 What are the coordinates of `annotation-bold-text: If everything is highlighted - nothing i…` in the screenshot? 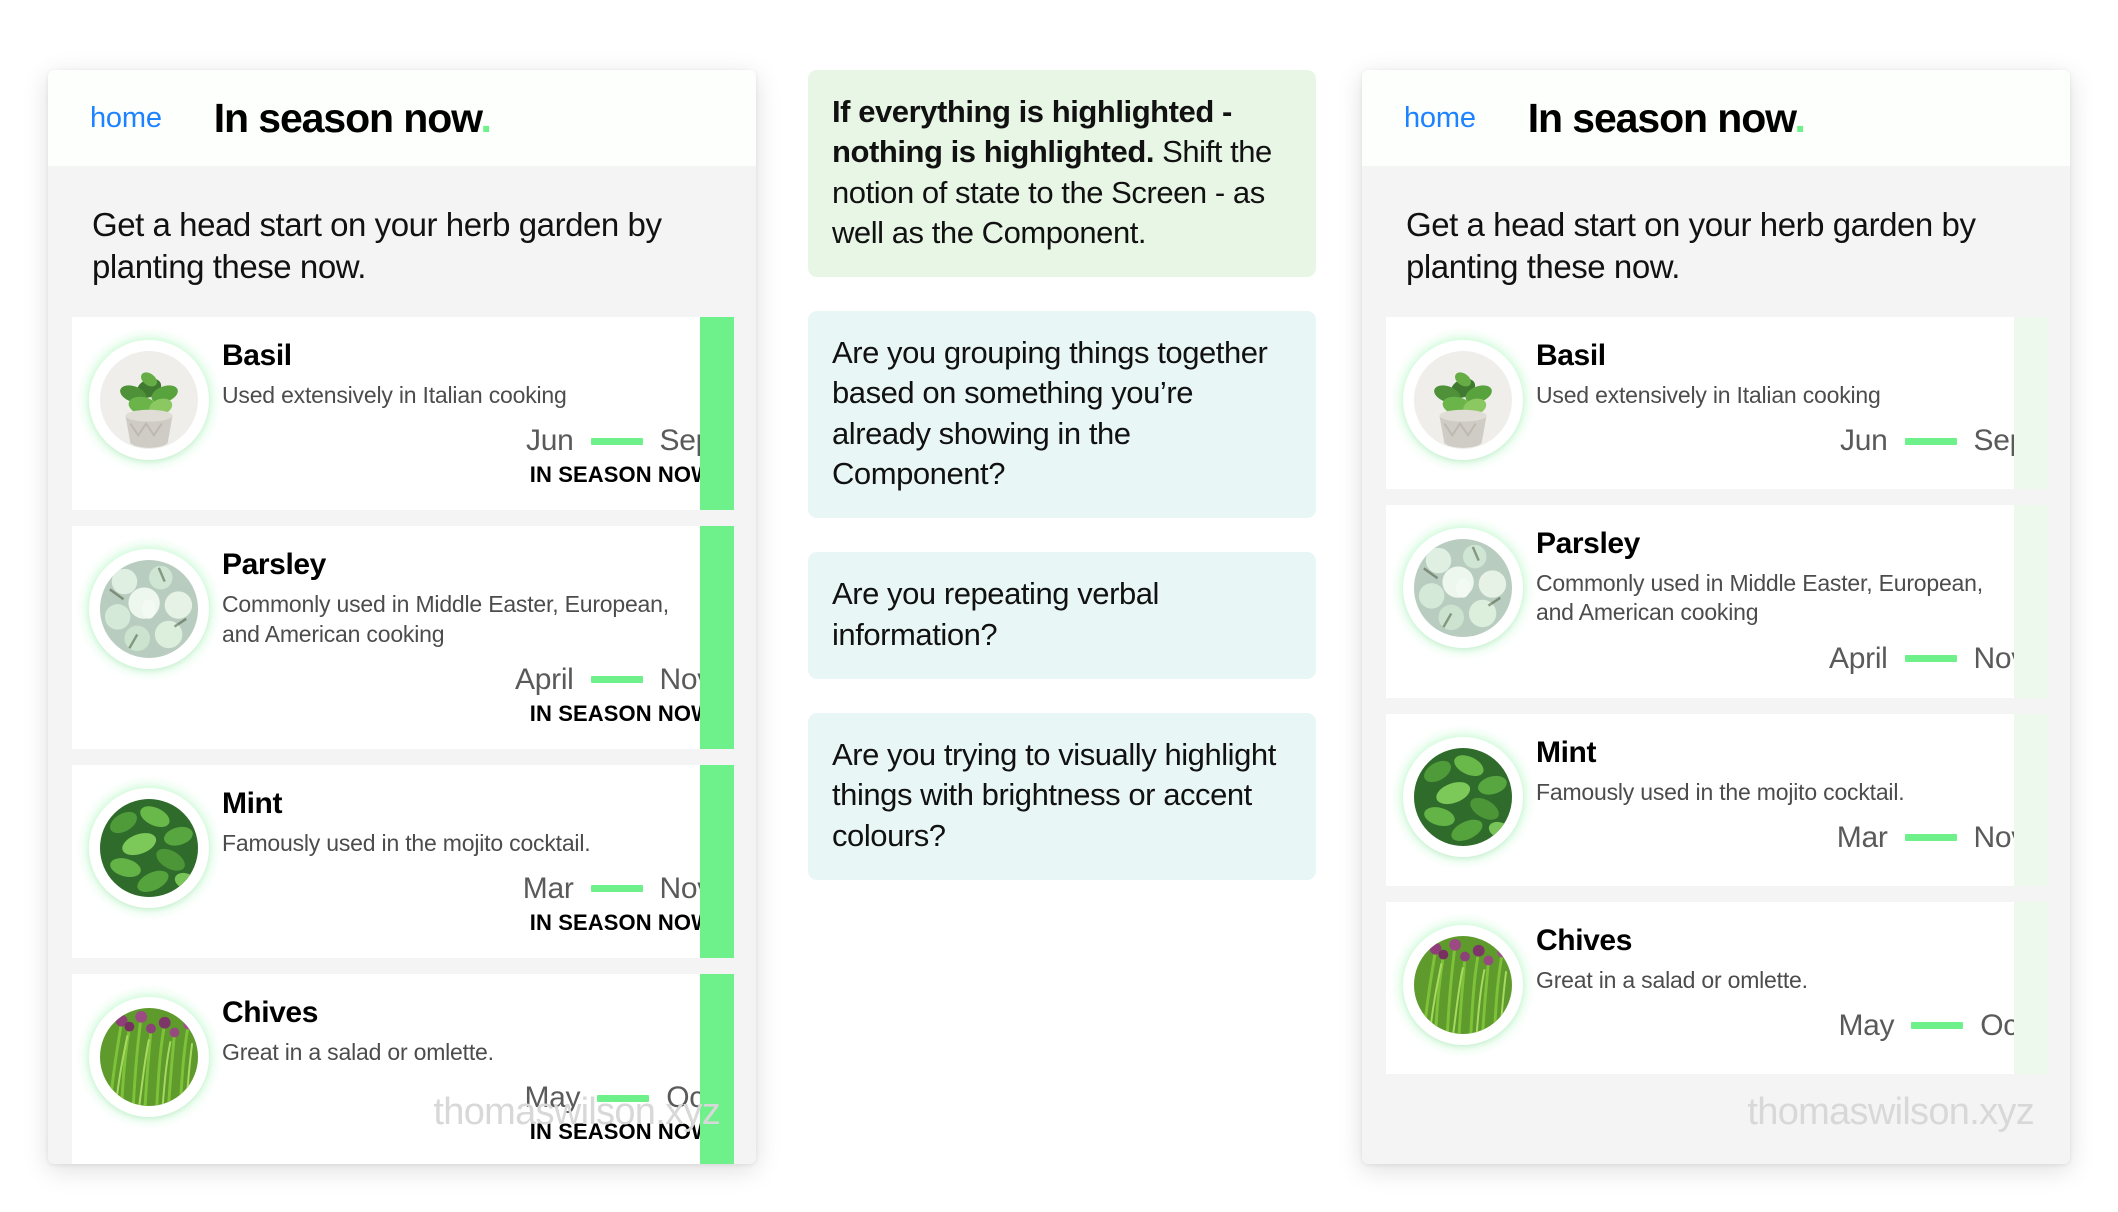 It's located at (1032, 132).